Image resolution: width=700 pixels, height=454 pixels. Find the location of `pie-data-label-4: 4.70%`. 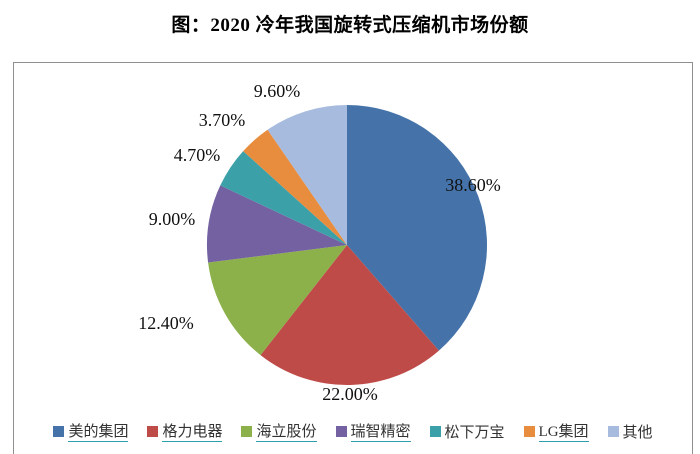

pie-data-label-4: 4.70% is located at coordinates (197, 155).